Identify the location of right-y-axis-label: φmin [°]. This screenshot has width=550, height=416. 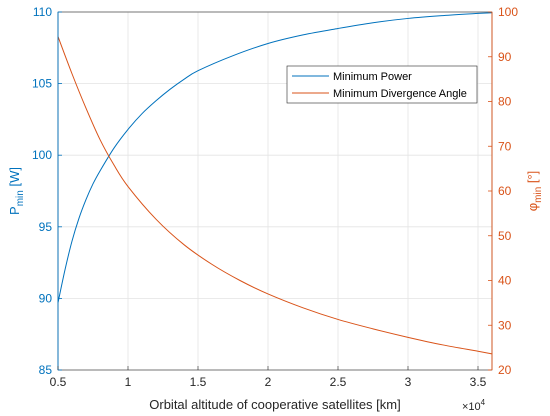
(534, 191).